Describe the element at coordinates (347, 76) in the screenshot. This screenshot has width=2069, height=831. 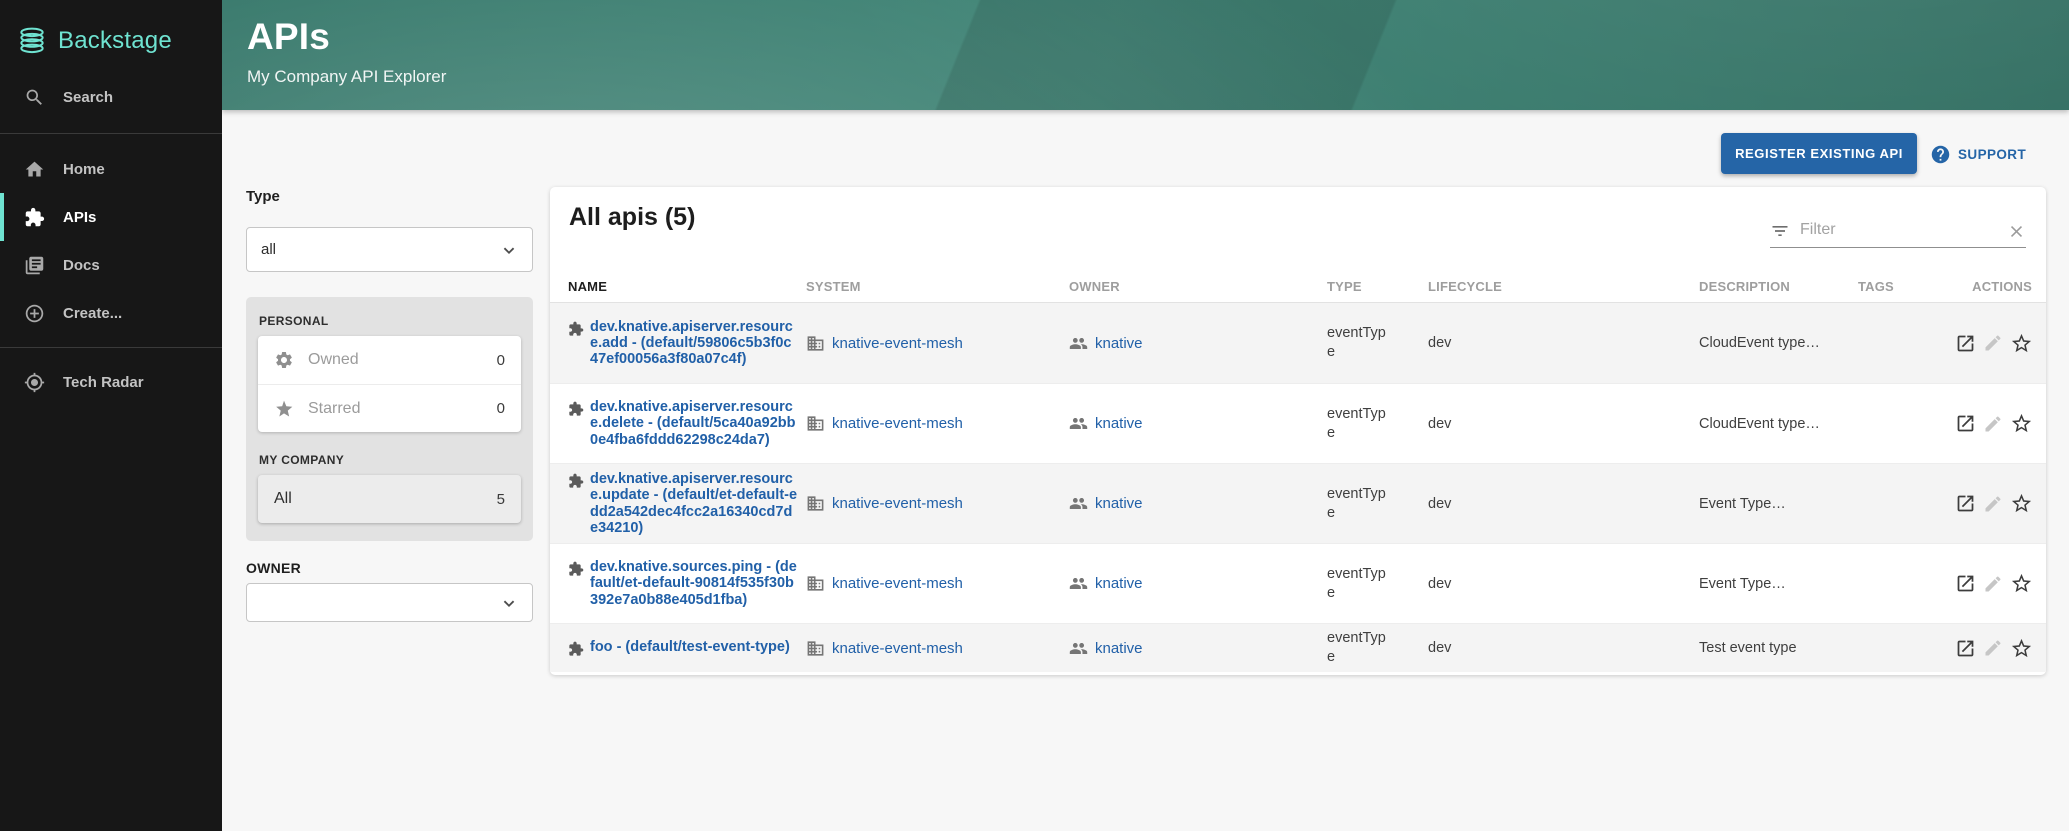
I see `page-subtitle: My Company API Explorer` at that location.